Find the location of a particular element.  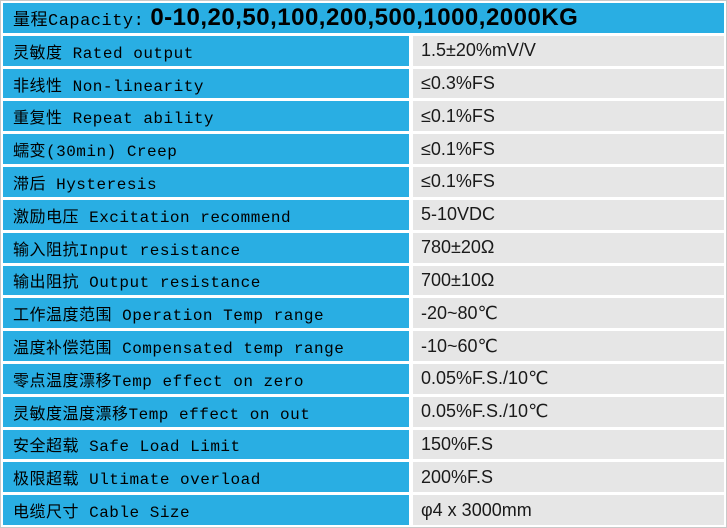

table-row: 安全超载 Safe Load Limit 150%F.S is located at coordinates (363, 444).